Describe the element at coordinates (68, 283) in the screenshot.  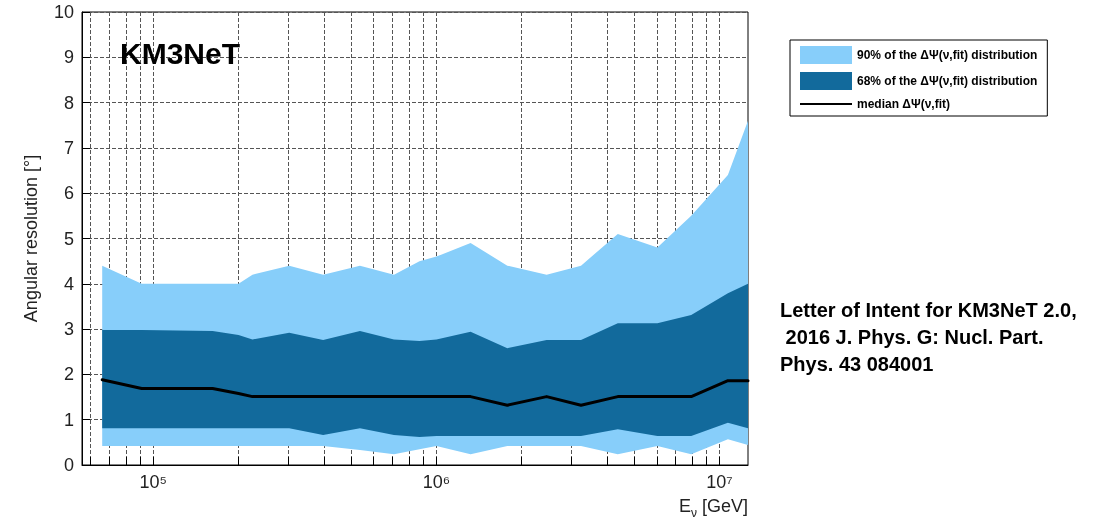
I see `y-tick-label: 4` at that location.